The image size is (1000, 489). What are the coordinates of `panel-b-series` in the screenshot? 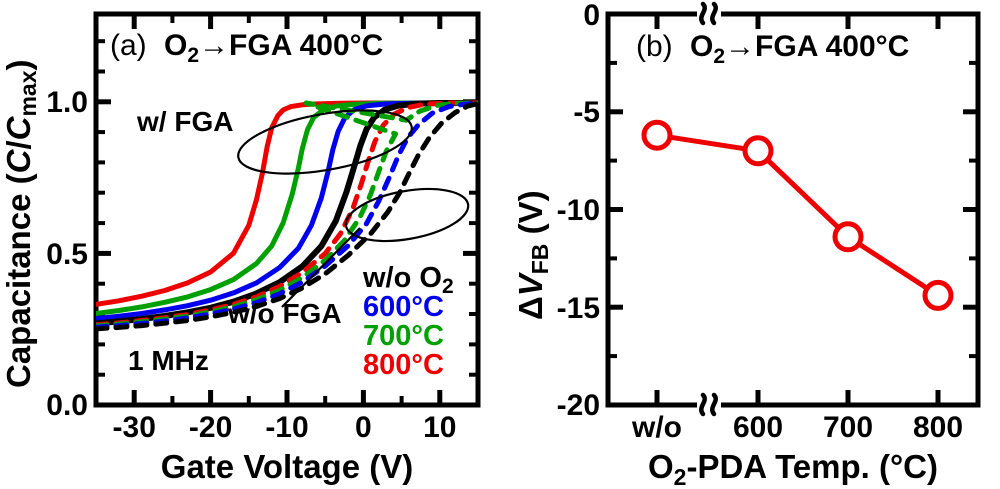 It's located at (797, 215).